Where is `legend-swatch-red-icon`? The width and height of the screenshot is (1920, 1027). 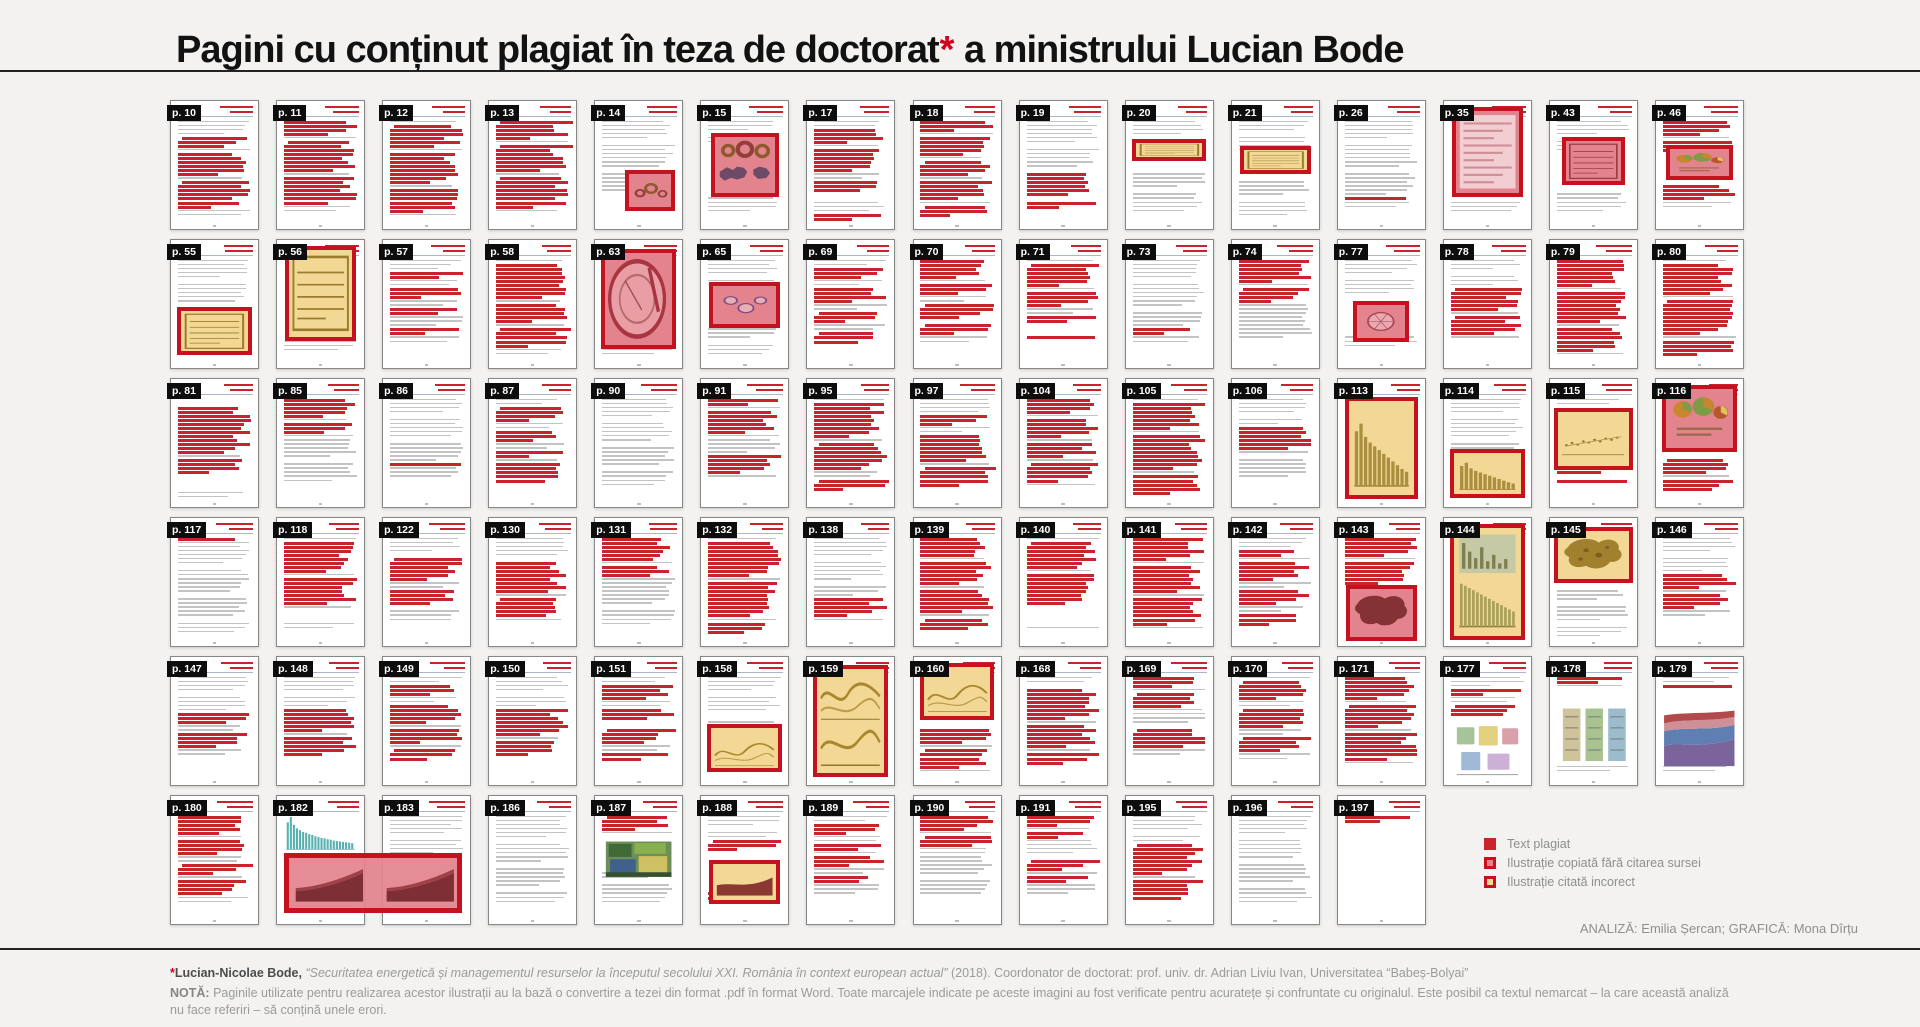
legend-swatch-red-icon is located at coordinates (1490, 843).